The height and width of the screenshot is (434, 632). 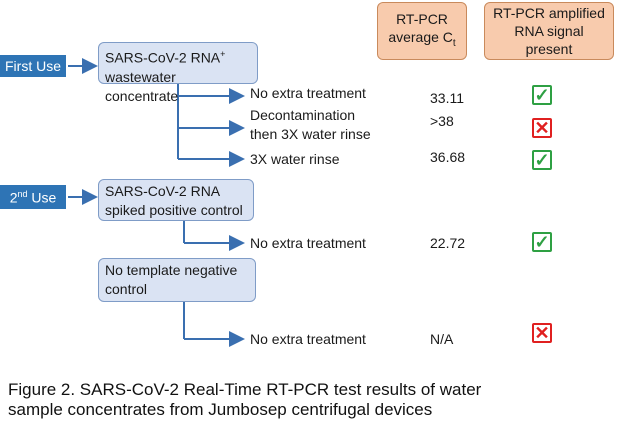 What do you see at coordinates (549, 31) in the screenshot?
I see `header-signal: RT-PCR amplified RNA signal present` at bounding box center [549, 31].